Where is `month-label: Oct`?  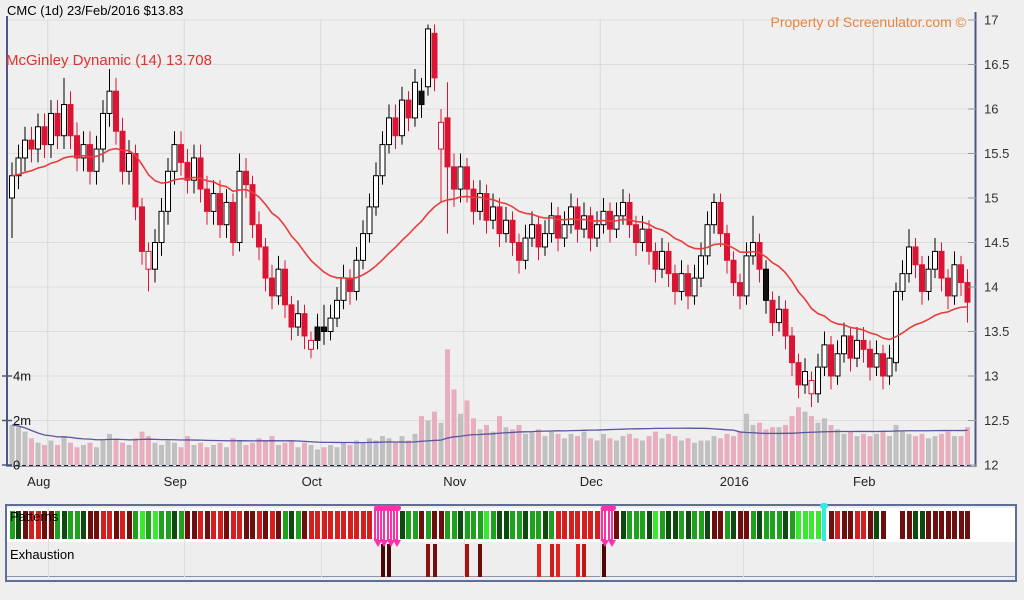 month-label: Oct is located at coordinates (312, 481).